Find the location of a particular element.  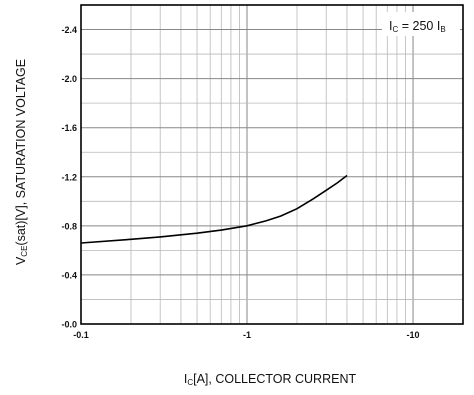

y-tick-label: -0.8 is located at coordinates (69, 226).